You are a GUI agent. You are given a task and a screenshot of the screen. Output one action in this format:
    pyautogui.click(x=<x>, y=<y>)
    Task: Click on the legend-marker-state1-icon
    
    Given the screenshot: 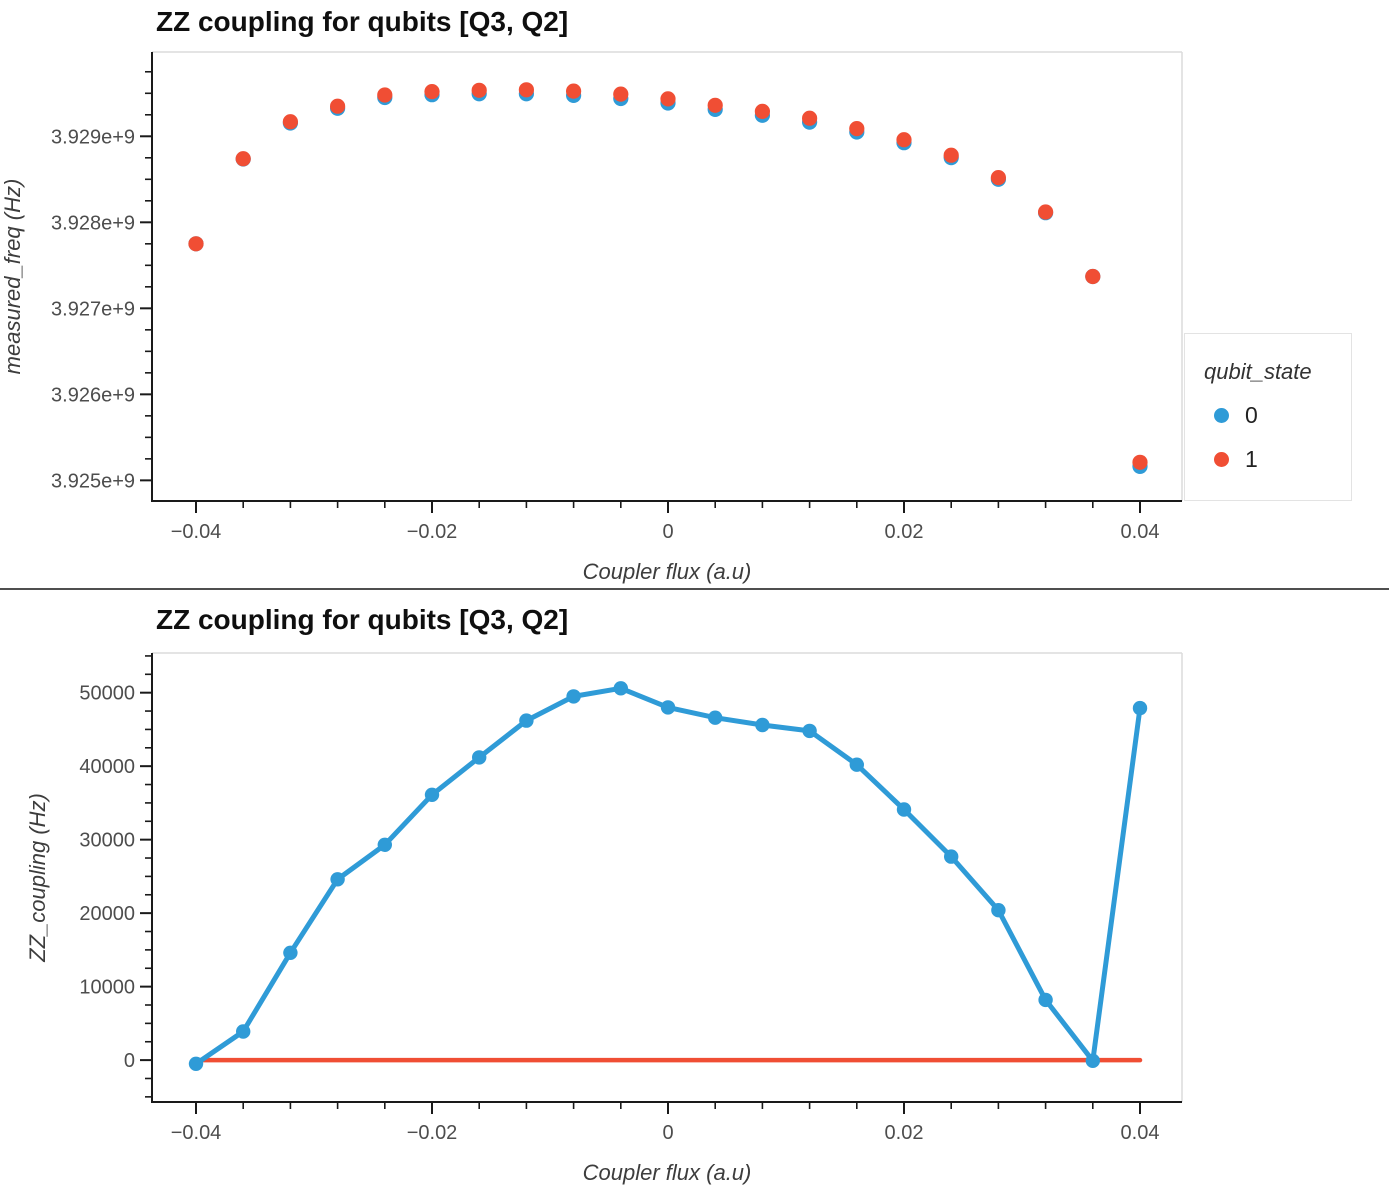 What is the action you would take?
    pyautogui.click(x=1221, y=459)
    